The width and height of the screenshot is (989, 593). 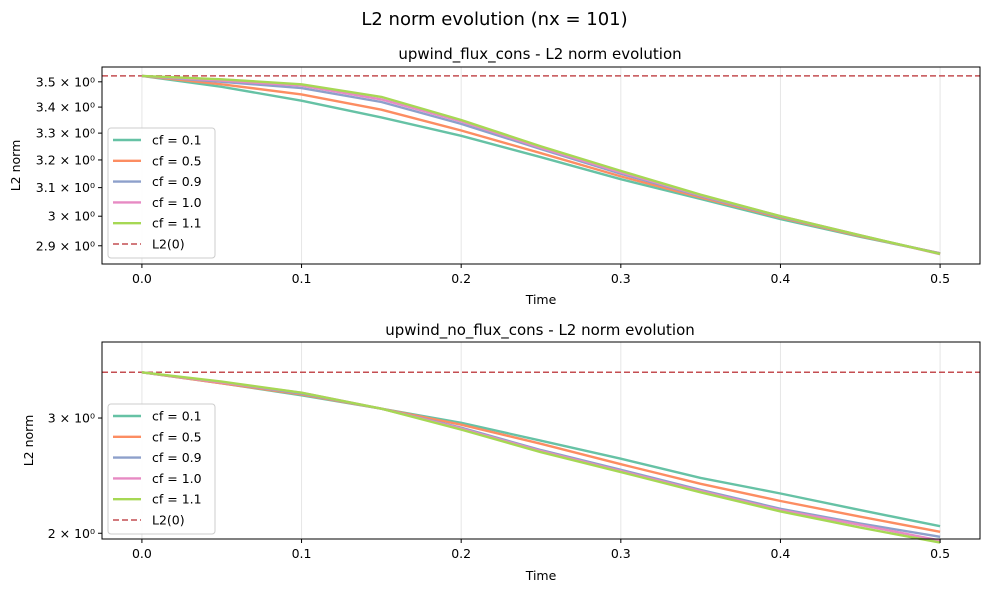 I want to click on y-tick-label: 3.3 × 10⁰, so click(x=65, y=133).